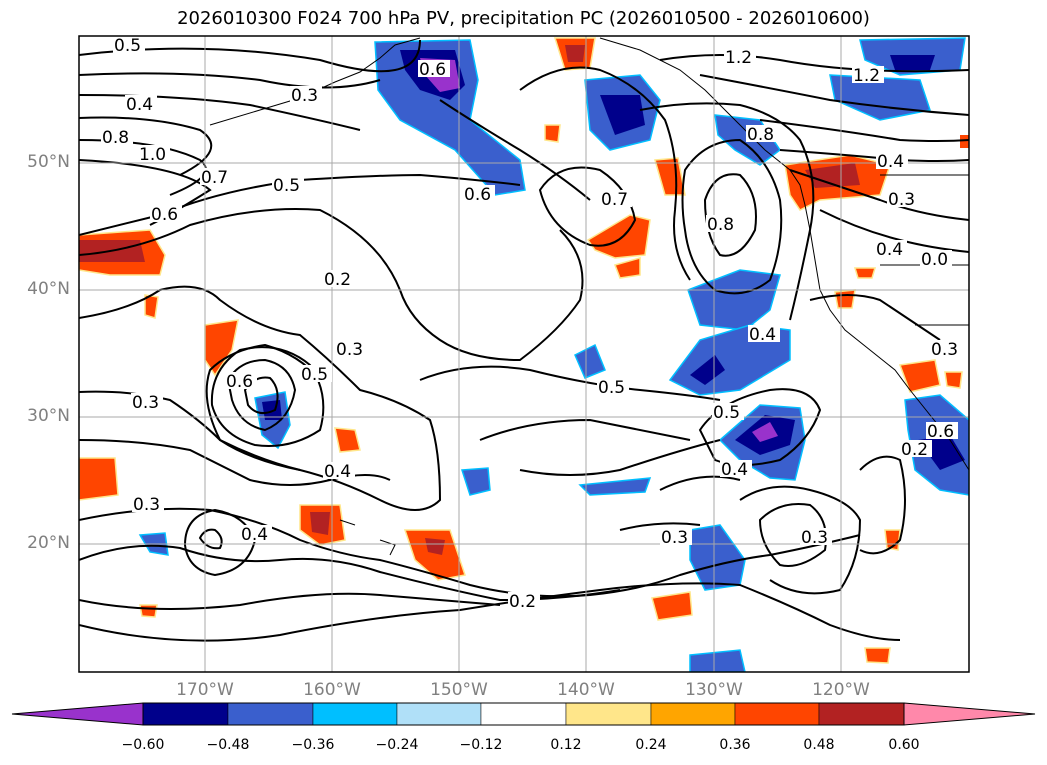 The height and width of the screenshot is (765, 1047). Describe the element at coordinates (459, 690) in the screenshot. I see `lon-label-150w: 150°W` at that location.